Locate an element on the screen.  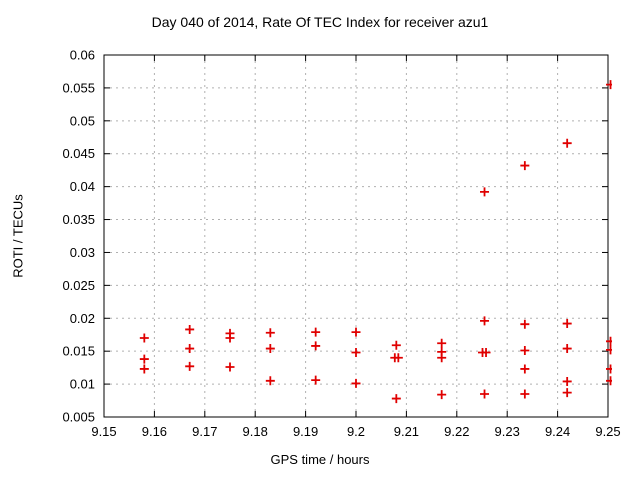
y-tick-label: 0.025 is located at coordinates (78, 285).